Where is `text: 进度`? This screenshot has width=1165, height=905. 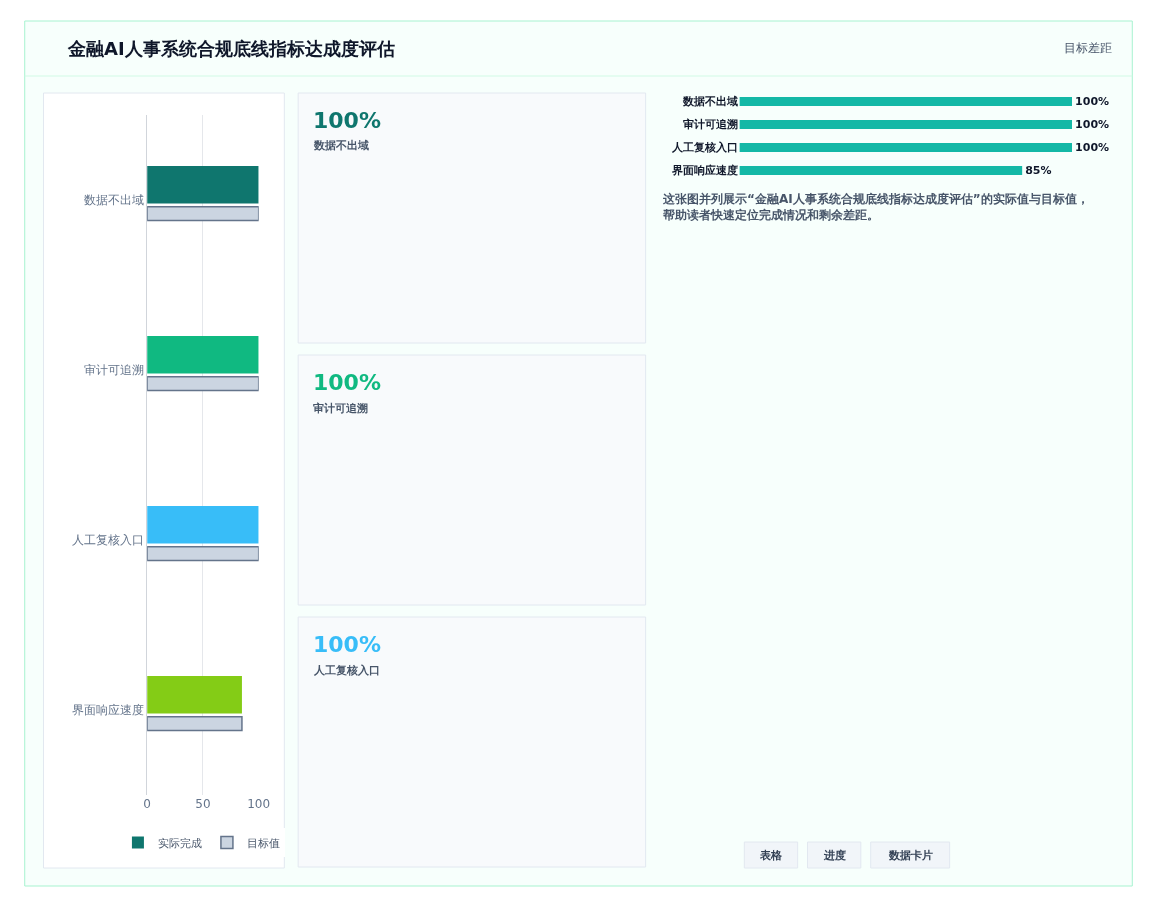 text: 进度 is located at coordinates (834, 855).